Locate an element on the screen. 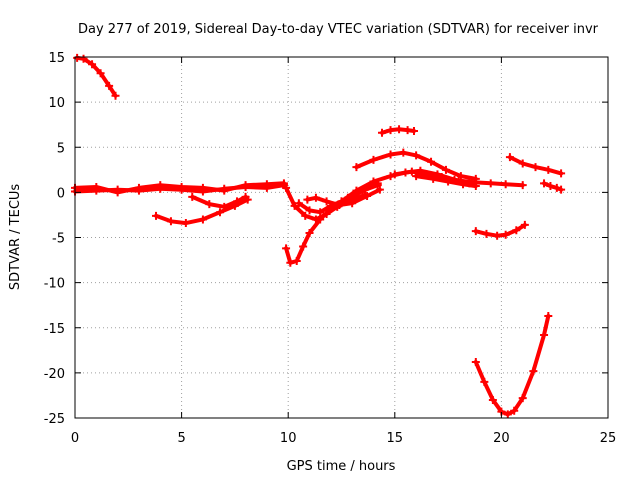 This screenshot has width=640, height=480. x-tick-labels: 0 5 10 15 20 25 is located at coordinates (343, 438).